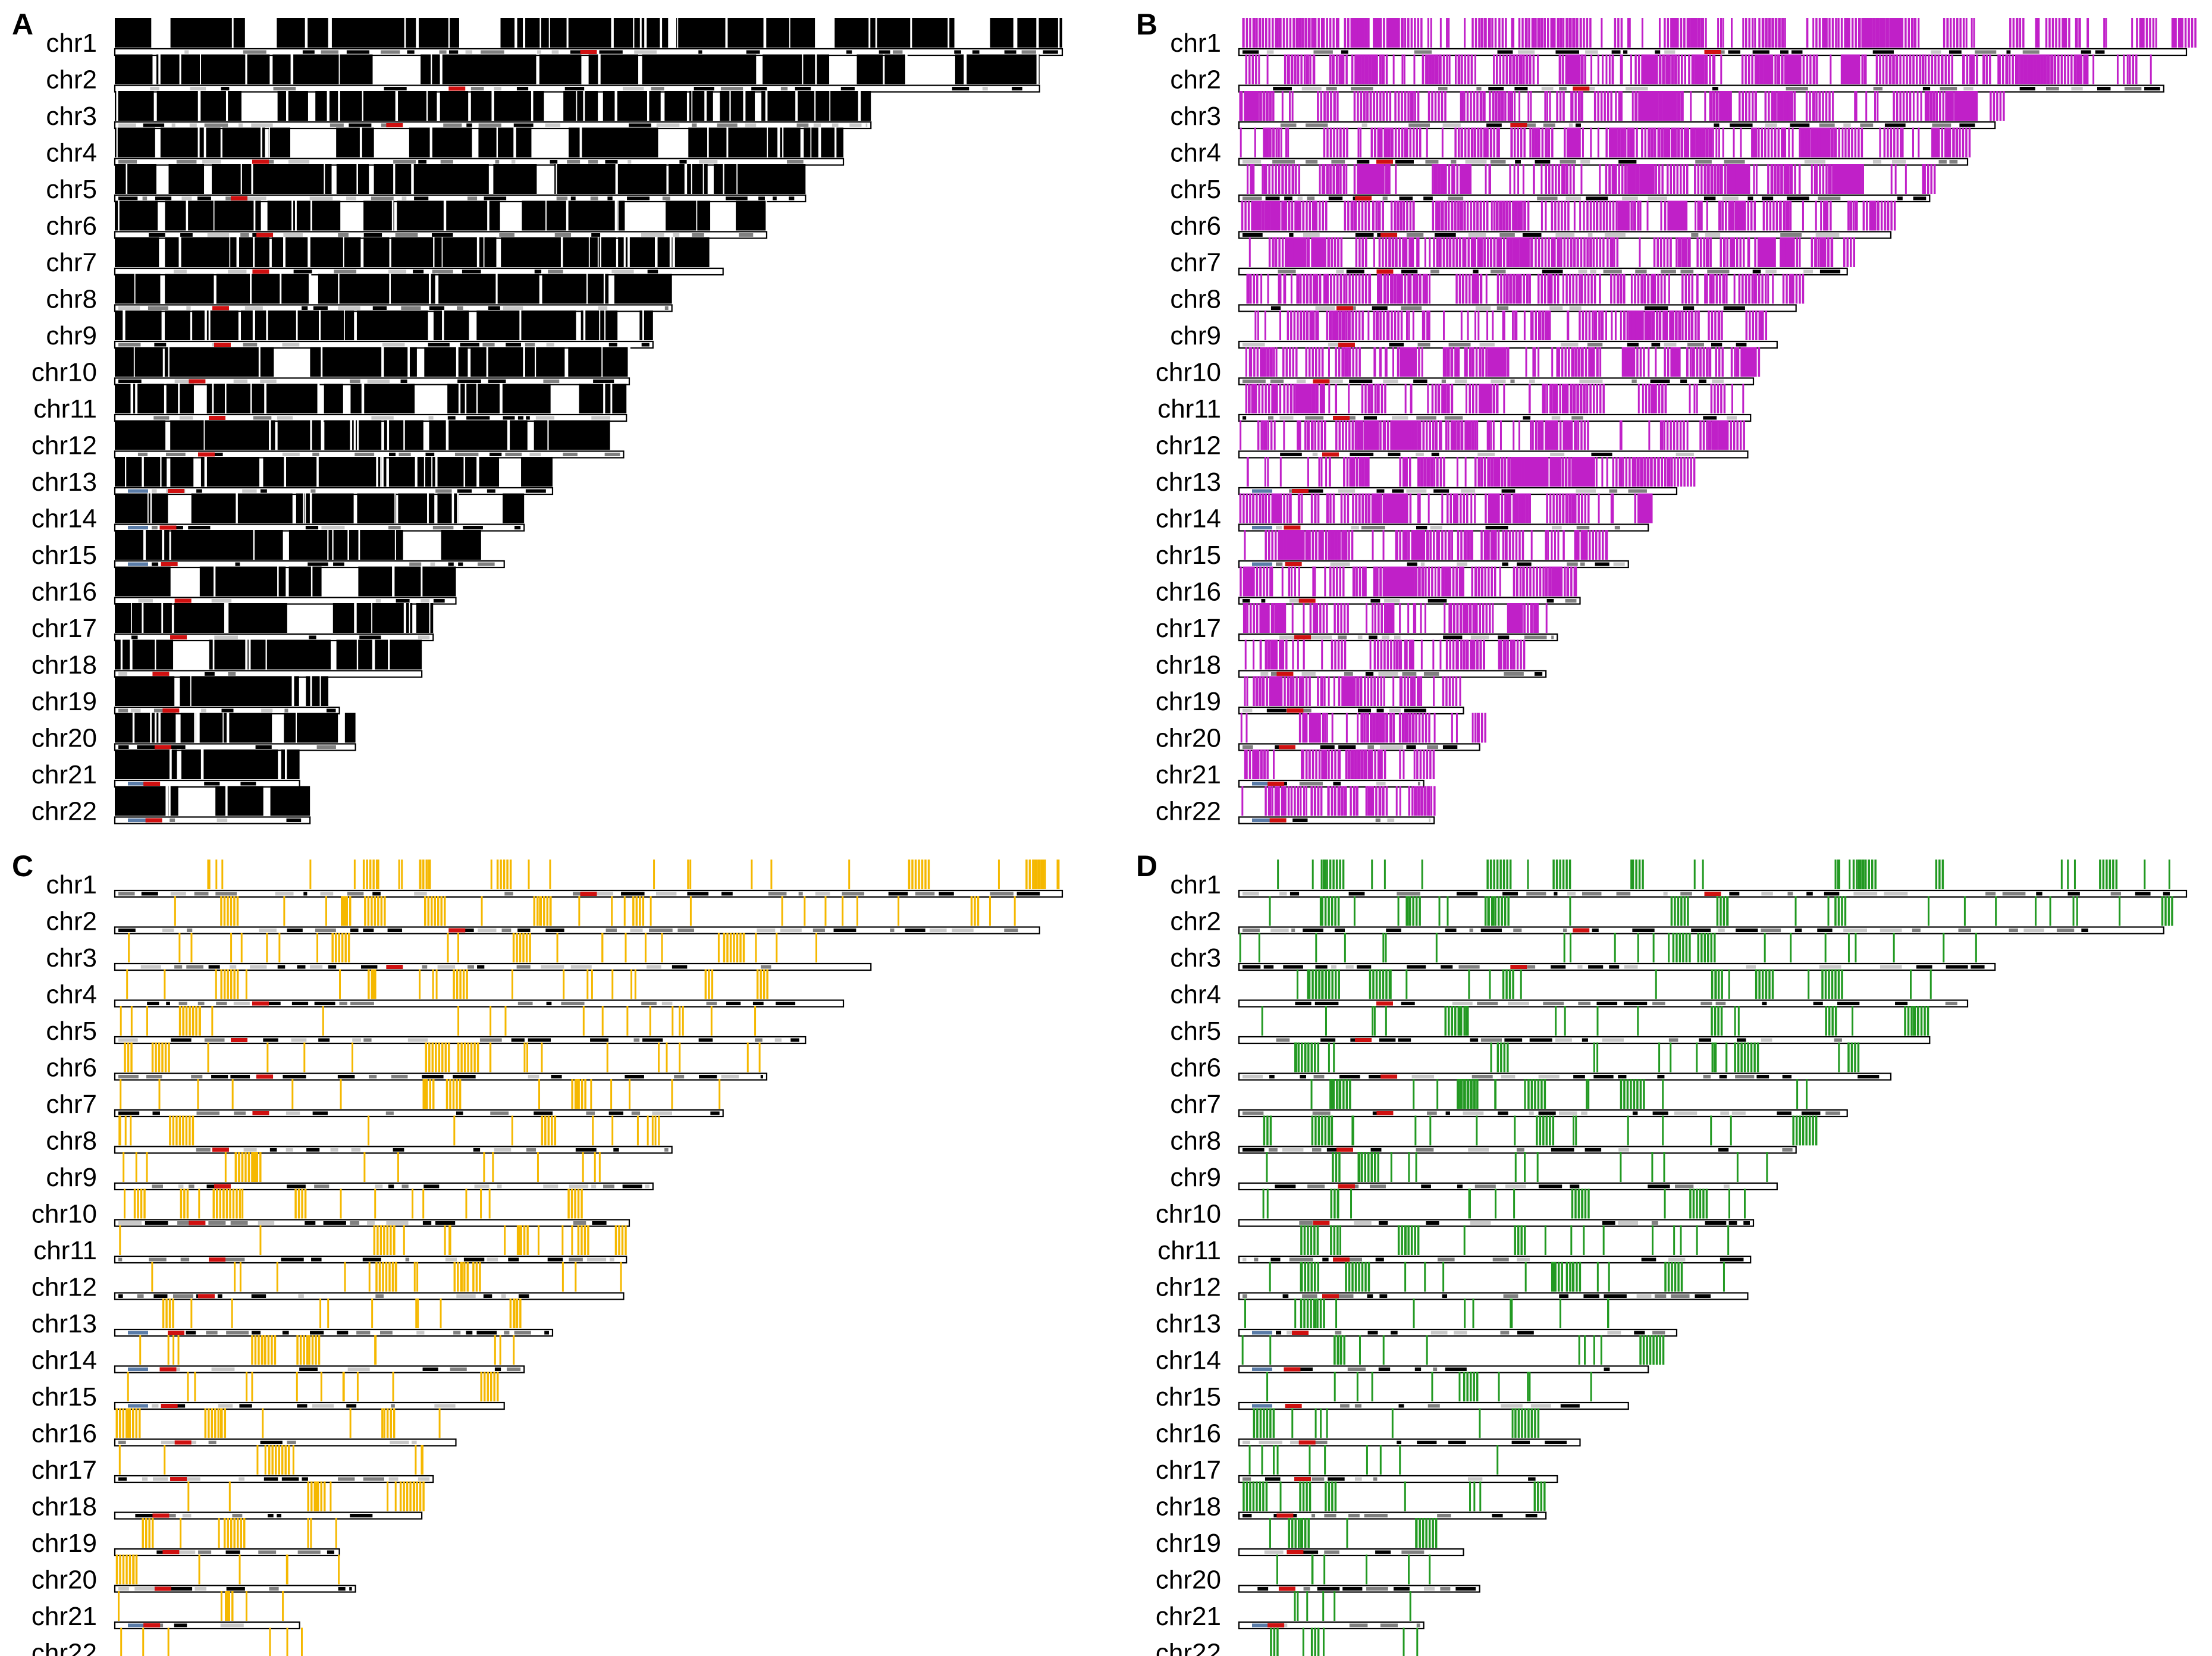 The width and height of the screenshot is (2212, 1656). Describe the element at coordinates (1300, 491) in the screenshot. I see `centromere` at that location.